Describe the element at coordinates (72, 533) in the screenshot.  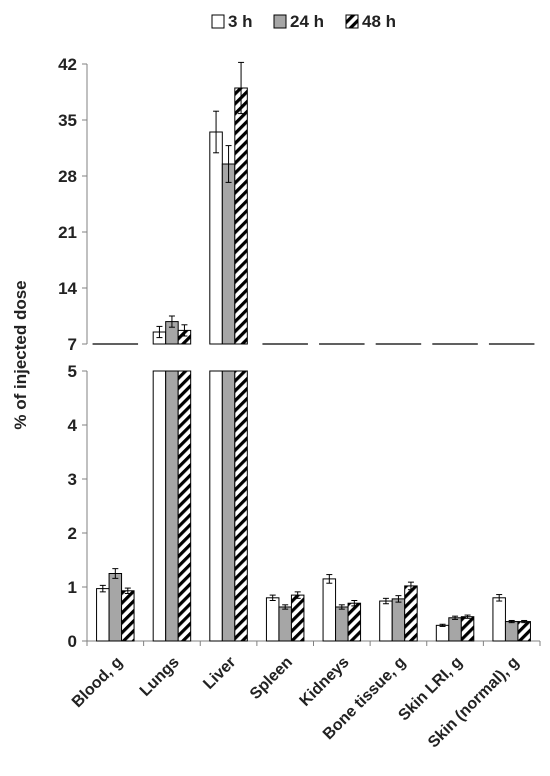
I see `lower-tick-label: 2` at that location.